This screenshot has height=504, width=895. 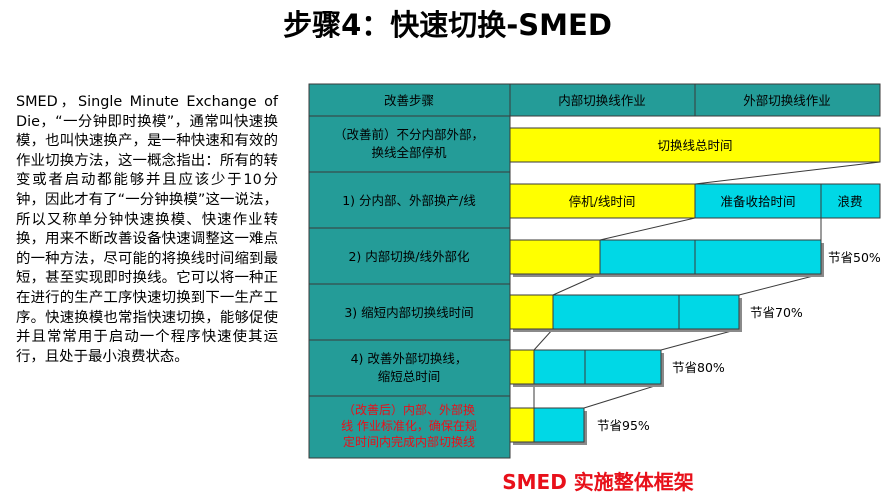 What do you see at coordinates (447, 25) in the screenshot?
I see `page-title: 步骤4：快速切换-SMED` at bounding box center [447, 25].